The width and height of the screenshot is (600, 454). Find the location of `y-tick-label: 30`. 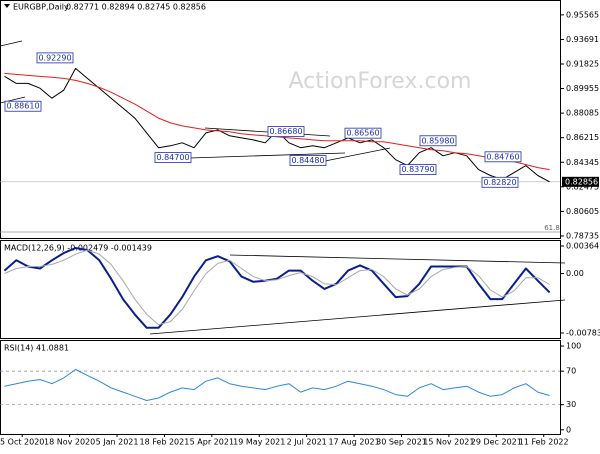

y-tick-label: 30 is located at coordinates (571, 404).